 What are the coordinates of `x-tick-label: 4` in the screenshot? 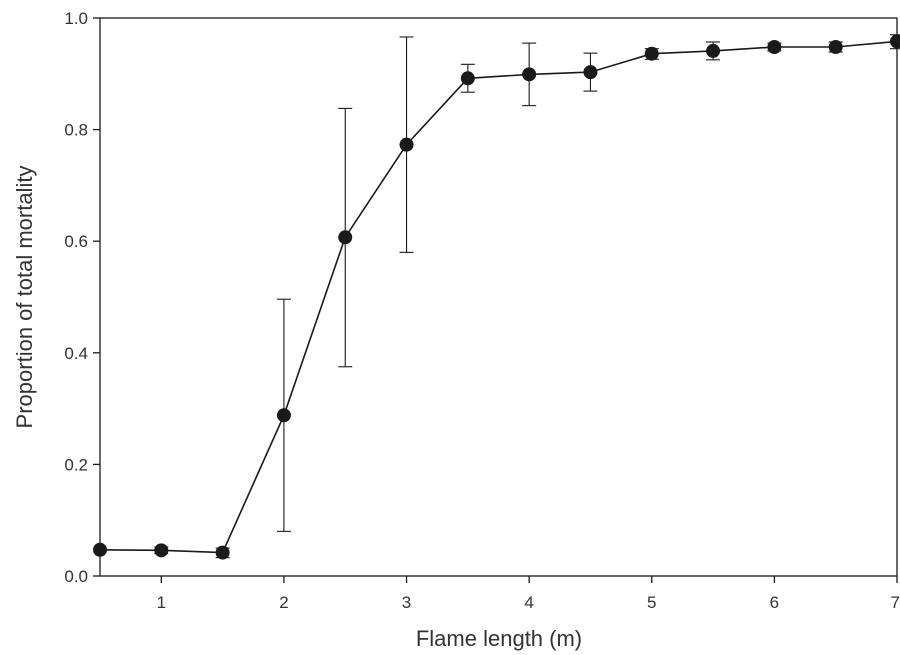 It's located at (528, 602).